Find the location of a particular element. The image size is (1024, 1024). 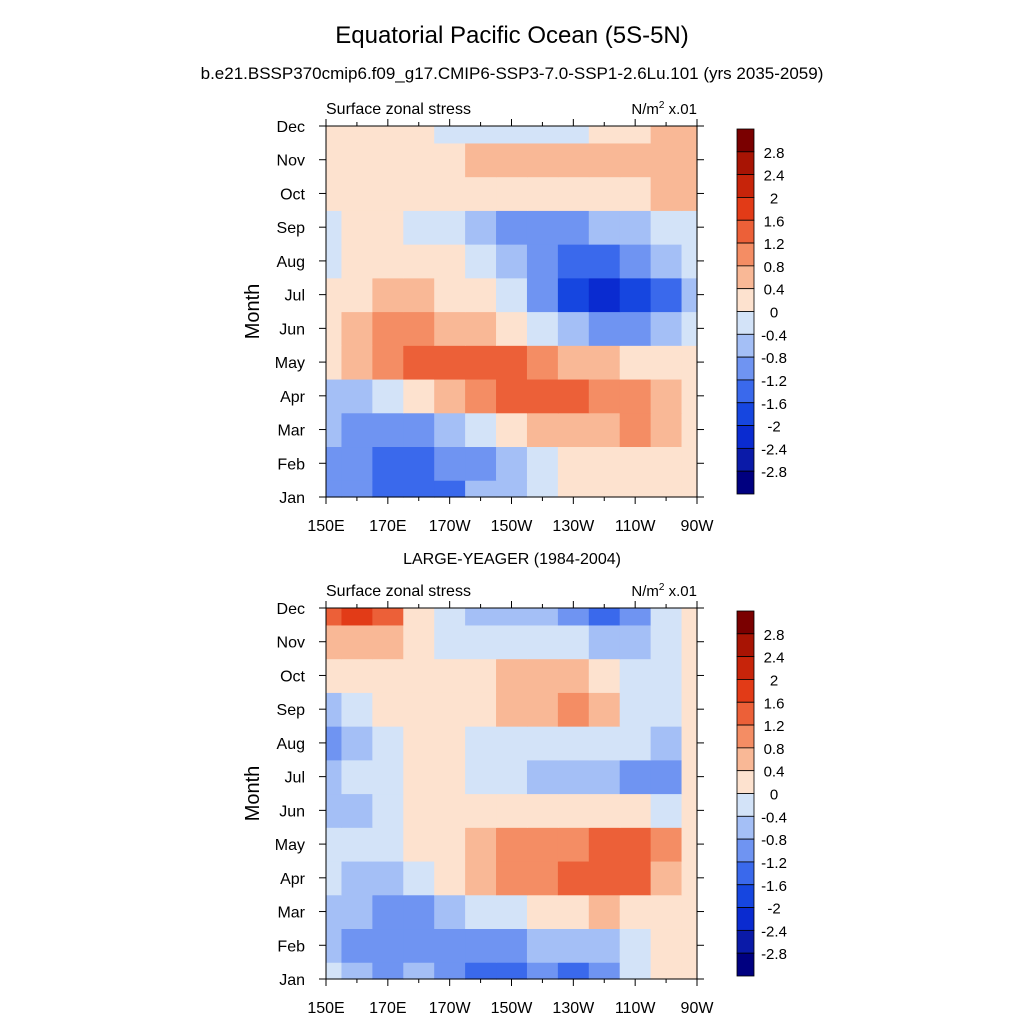

colorbar-label: 2 is located at coordinates (774, 198).